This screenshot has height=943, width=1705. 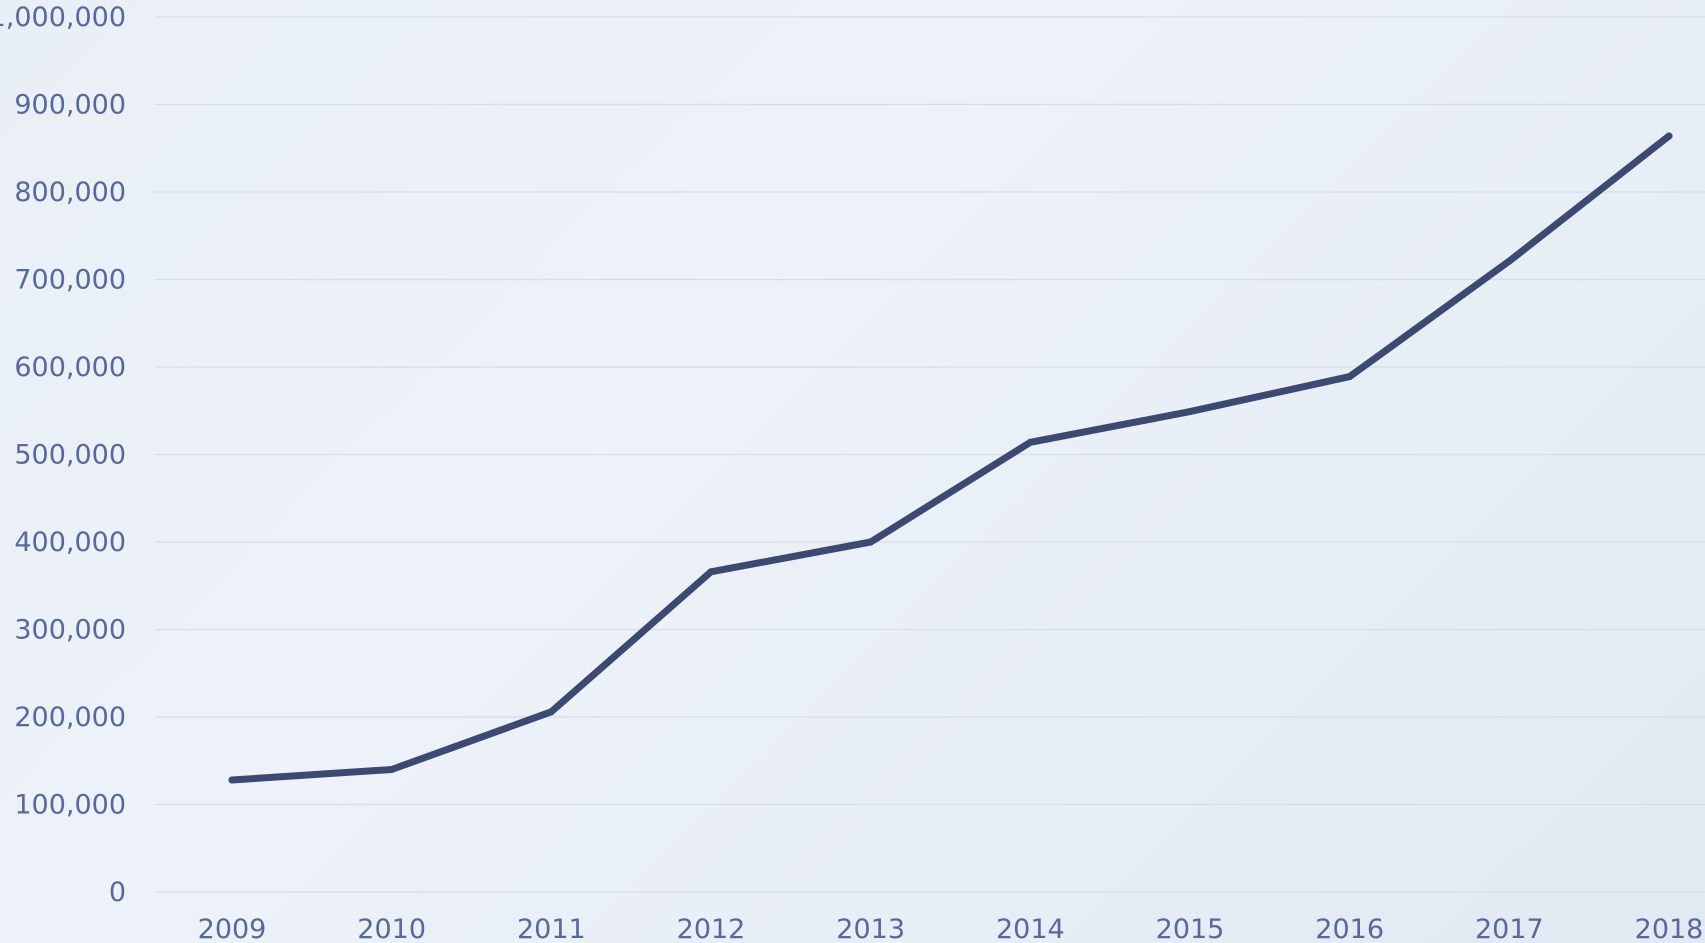 What do you see at coordinates (70, 105) in the screenshot?
I see `y-tick-label: 900,000` at bounding box center [70, 105].